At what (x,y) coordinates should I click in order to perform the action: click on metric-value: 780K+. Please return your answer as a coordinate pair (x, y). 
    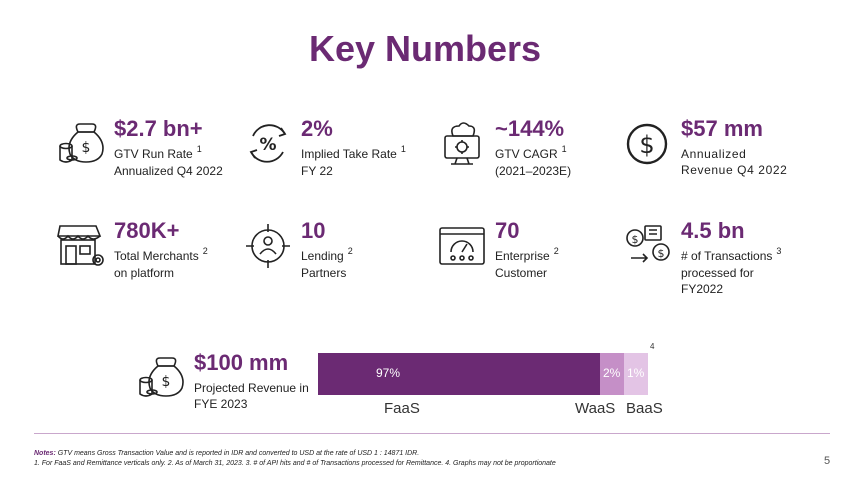
    Looking at the image, I should click on (147, 230).